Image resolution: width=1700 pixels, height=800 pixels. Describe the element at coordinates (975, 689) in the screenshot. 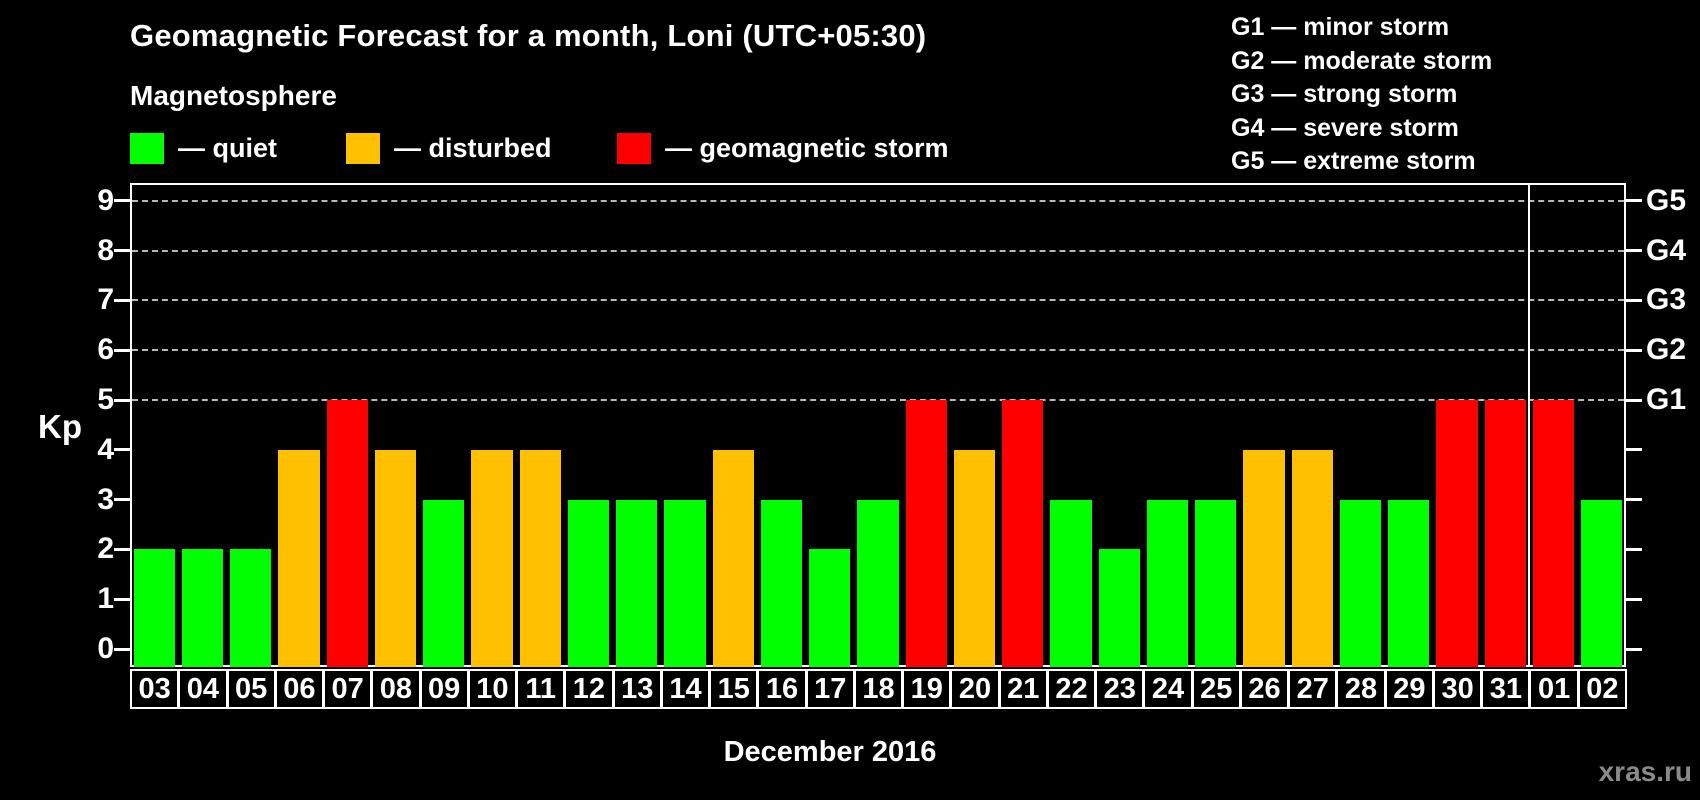

I see `x-tick-label-day-20: 20` at that location.